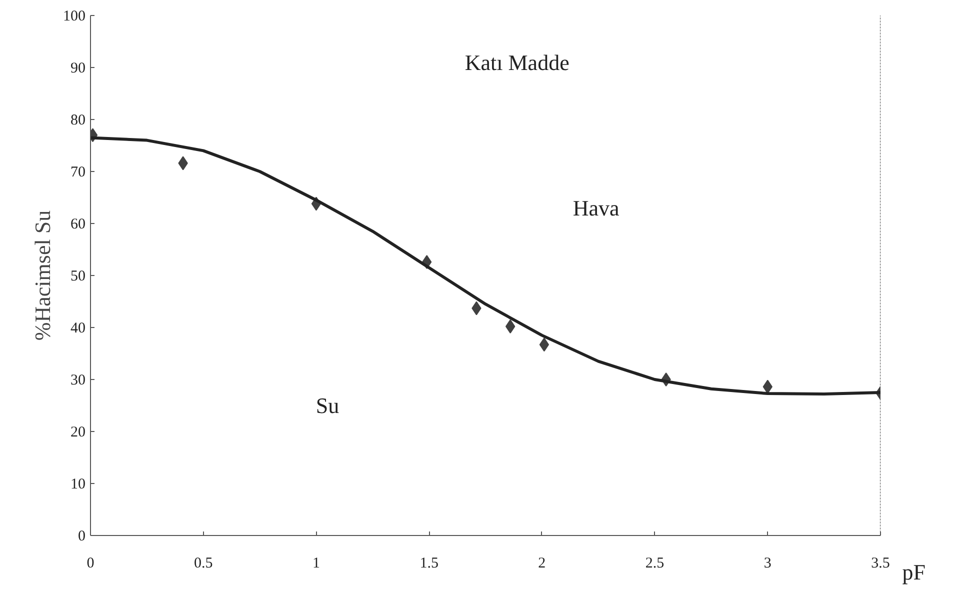 The width and height of the screenshot is (973, 590). What do you see at coordinates (316, 564) in the screenshot?
I see `x-tick-label: 1` at bounding box center [316, 564].